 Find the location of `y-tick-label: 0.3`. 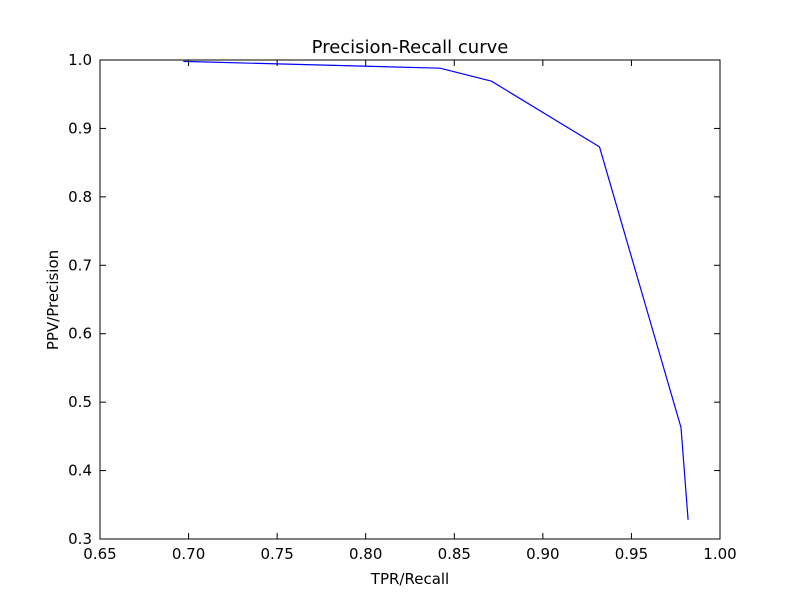

y-tick-label: 0.3 is located at coordinates (80, 539).